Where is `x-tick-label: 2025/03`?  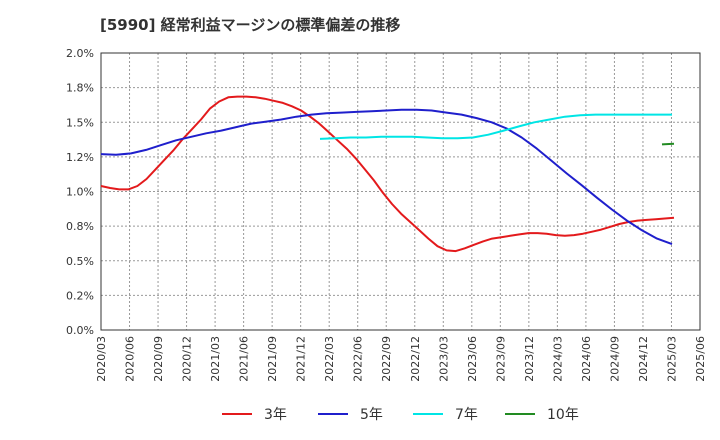
x-tick-label: 2025/03 is located at coordinates (671, 359).